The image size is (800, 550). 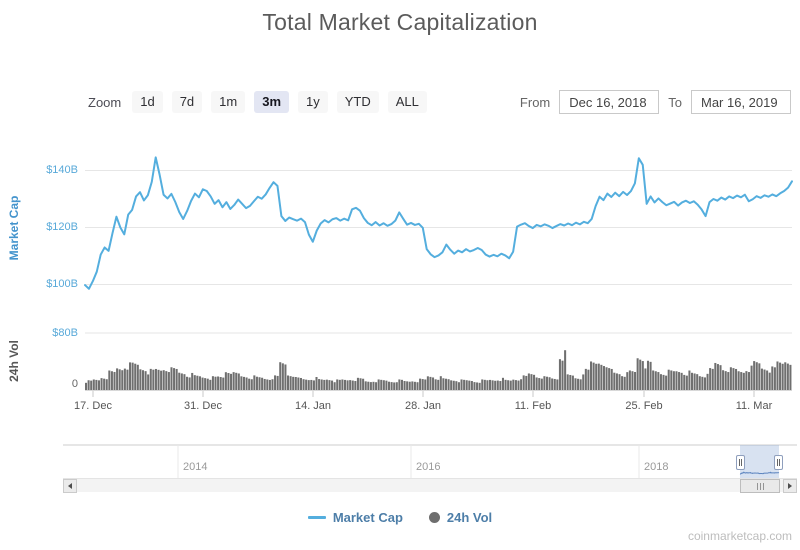 I want to click on xtick-11-feb: 11. Feb, so click(x=533, y=406).